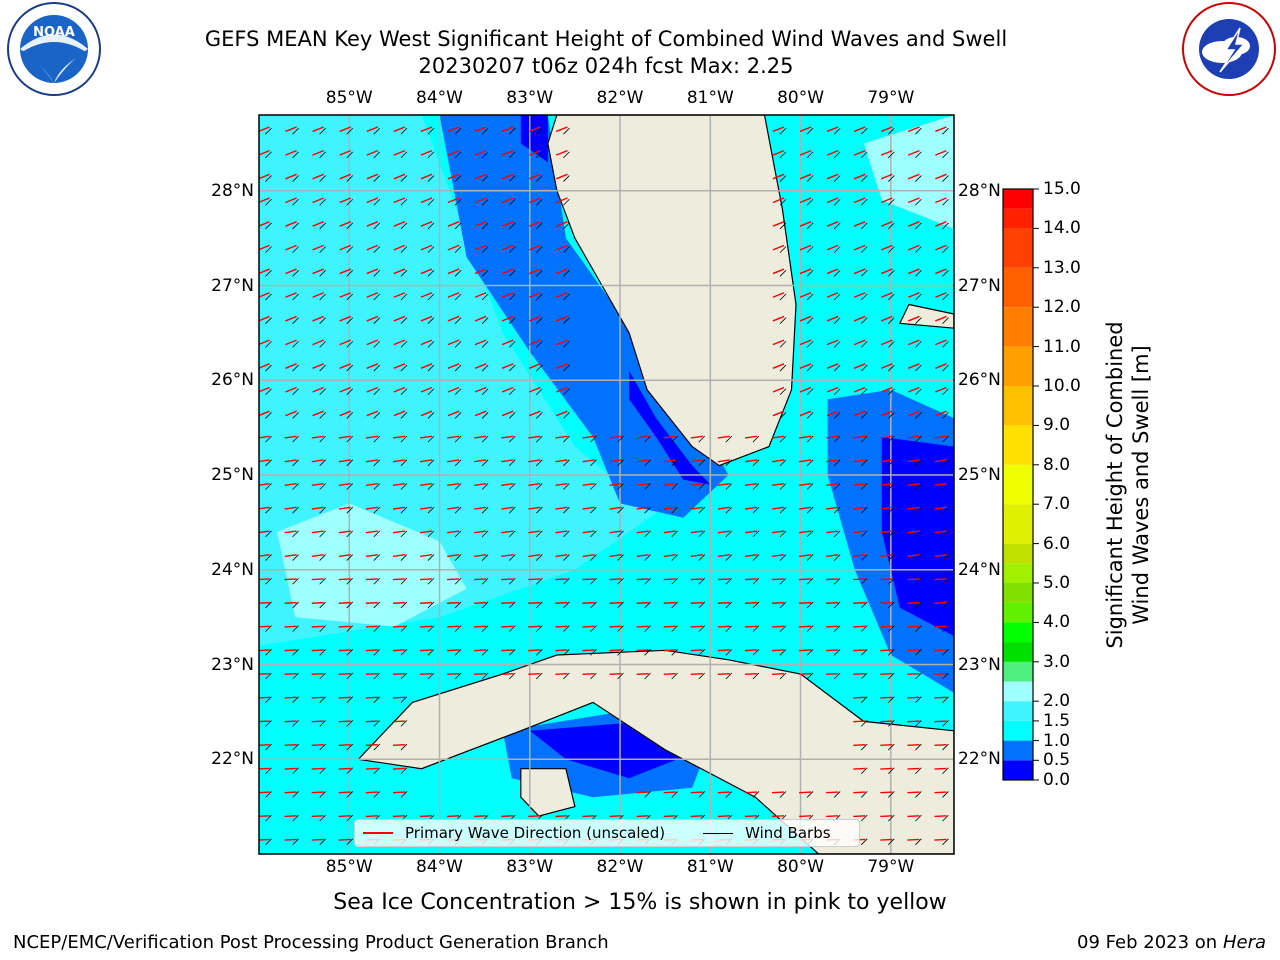  I want to click on colorbar-band, so click(1018, 770).